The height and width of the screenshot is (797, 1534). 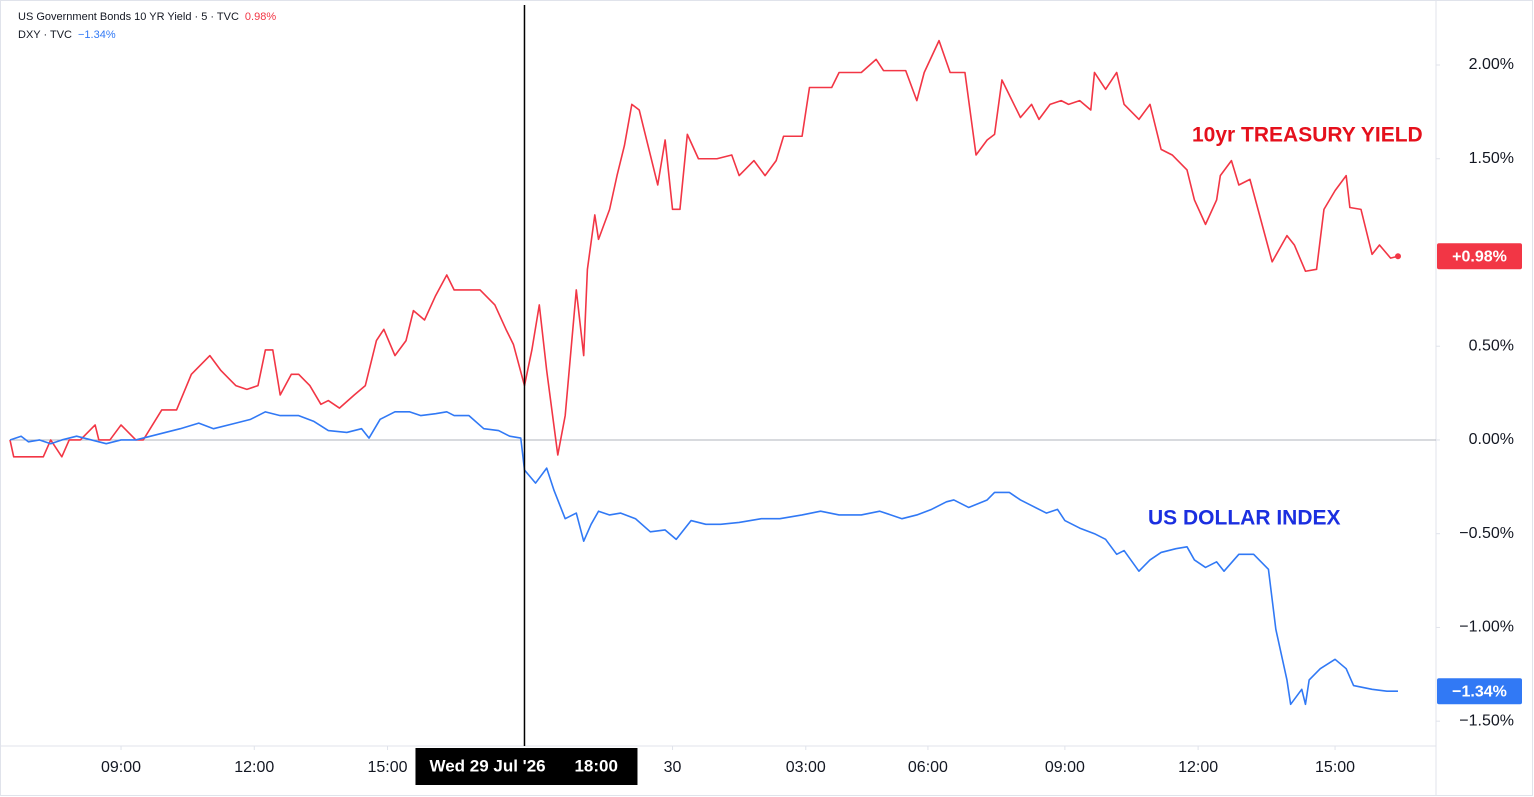 I want to click on legend-entry: DXY · TVC −1.34%, so click(x=67, y=35).